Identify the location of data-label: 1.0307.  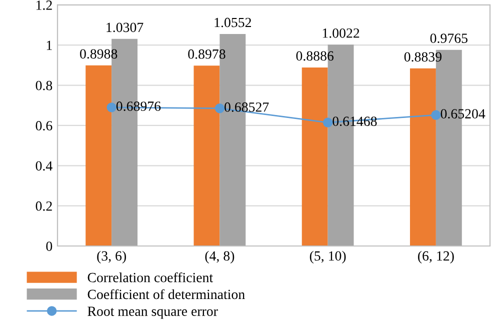
(125, 27).